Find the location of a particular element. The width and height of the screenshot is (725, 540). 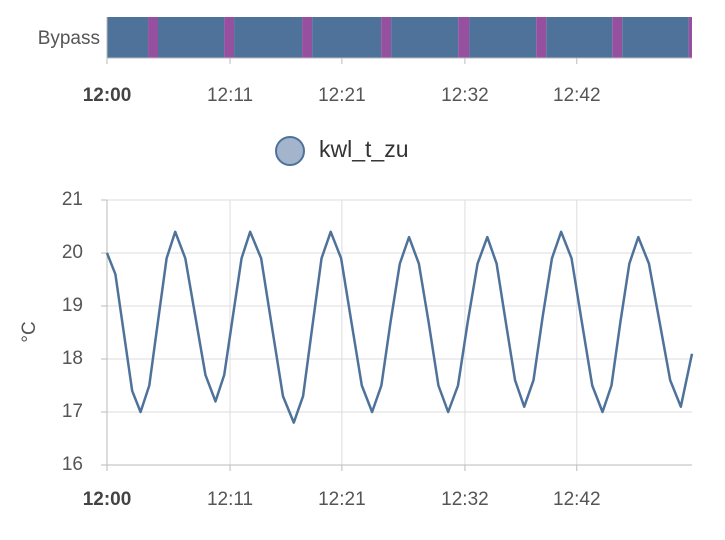

y-axis-label: °C is located at coordinates (29, 331).